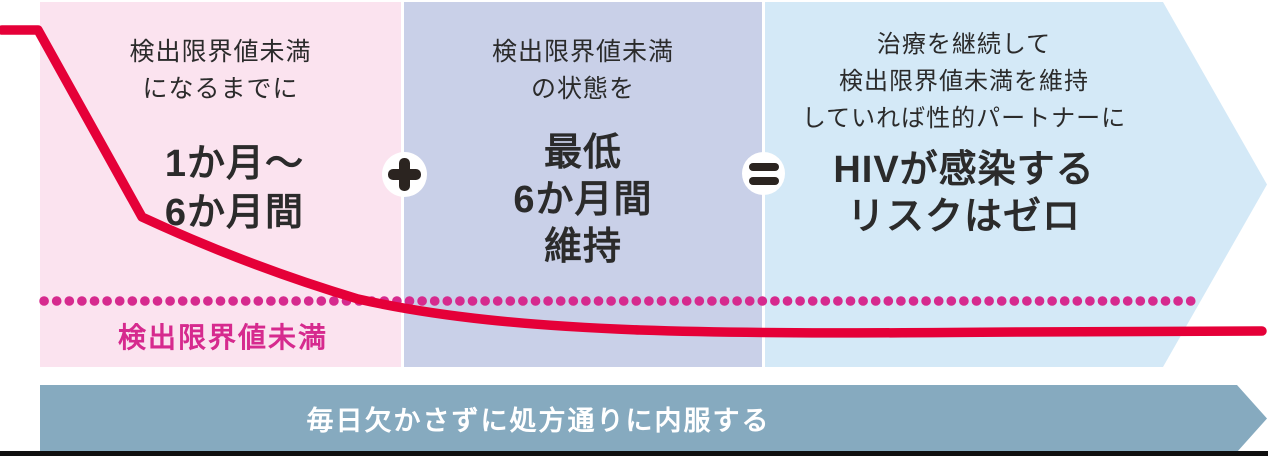 The height and width of the screenshot is (459, 1268). Describe the element at coordinates (964, 44) in the screenshot. I see `panel3-subtitle-line1: 治療を継続して` at that location.